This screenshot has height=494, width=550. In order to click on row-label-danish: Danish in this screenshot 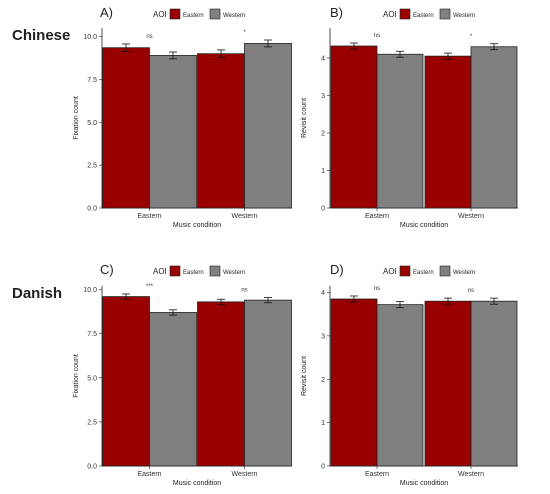, I will do `click(37, 293)`.